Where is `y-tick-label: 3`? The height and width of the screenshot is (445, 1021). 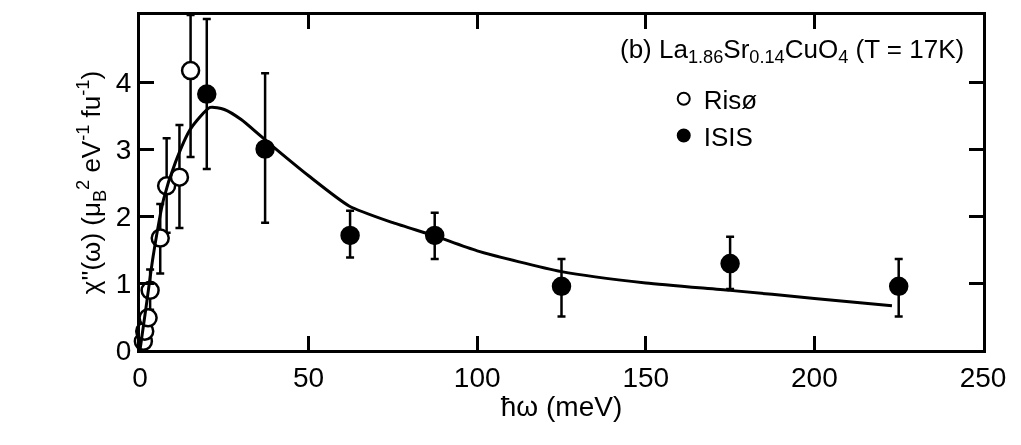
y-tick-label: 3 is located at coordinates (123, 149).